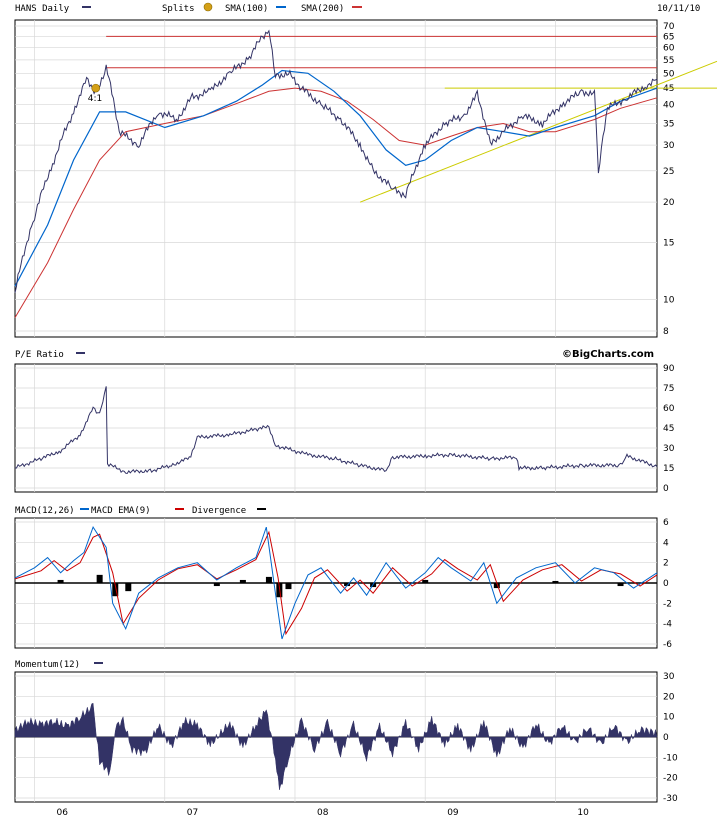 This screenshot has width=720, height=820. I want to click on header-date: 10/11/10, so click(678, 9).